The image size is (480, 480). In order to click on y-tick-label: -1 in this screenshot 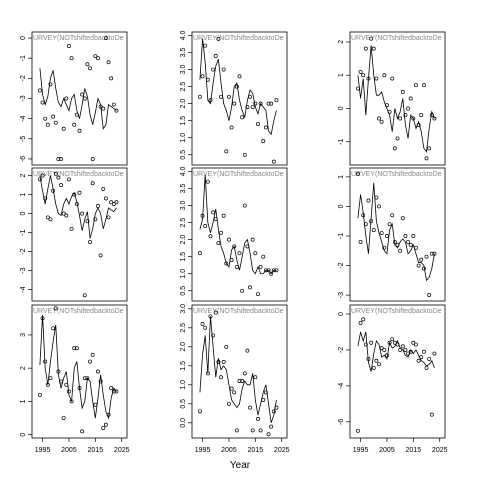, I will do `click(23, 232)`.